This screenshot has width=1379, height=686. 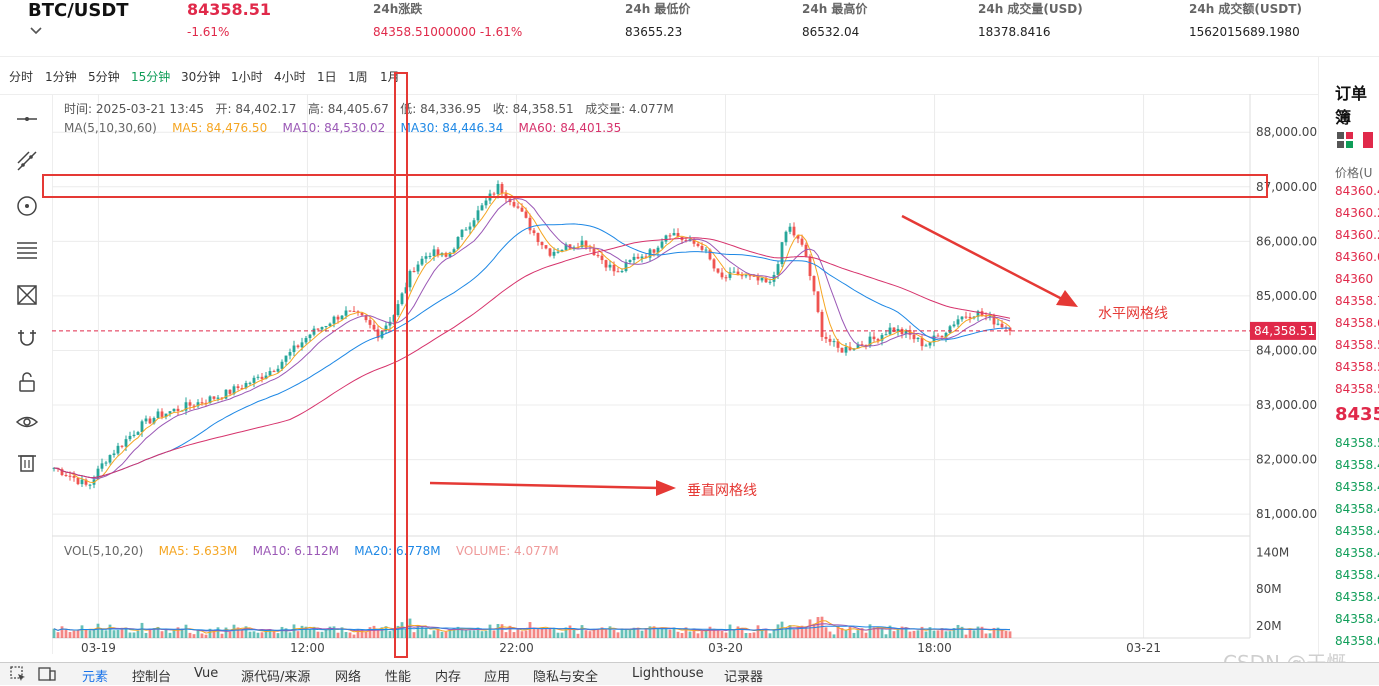 What do you see at coordinates (1357, 414) in the screenshot?
I see `mid-price: 8435` at bounding box center [1357, 414].